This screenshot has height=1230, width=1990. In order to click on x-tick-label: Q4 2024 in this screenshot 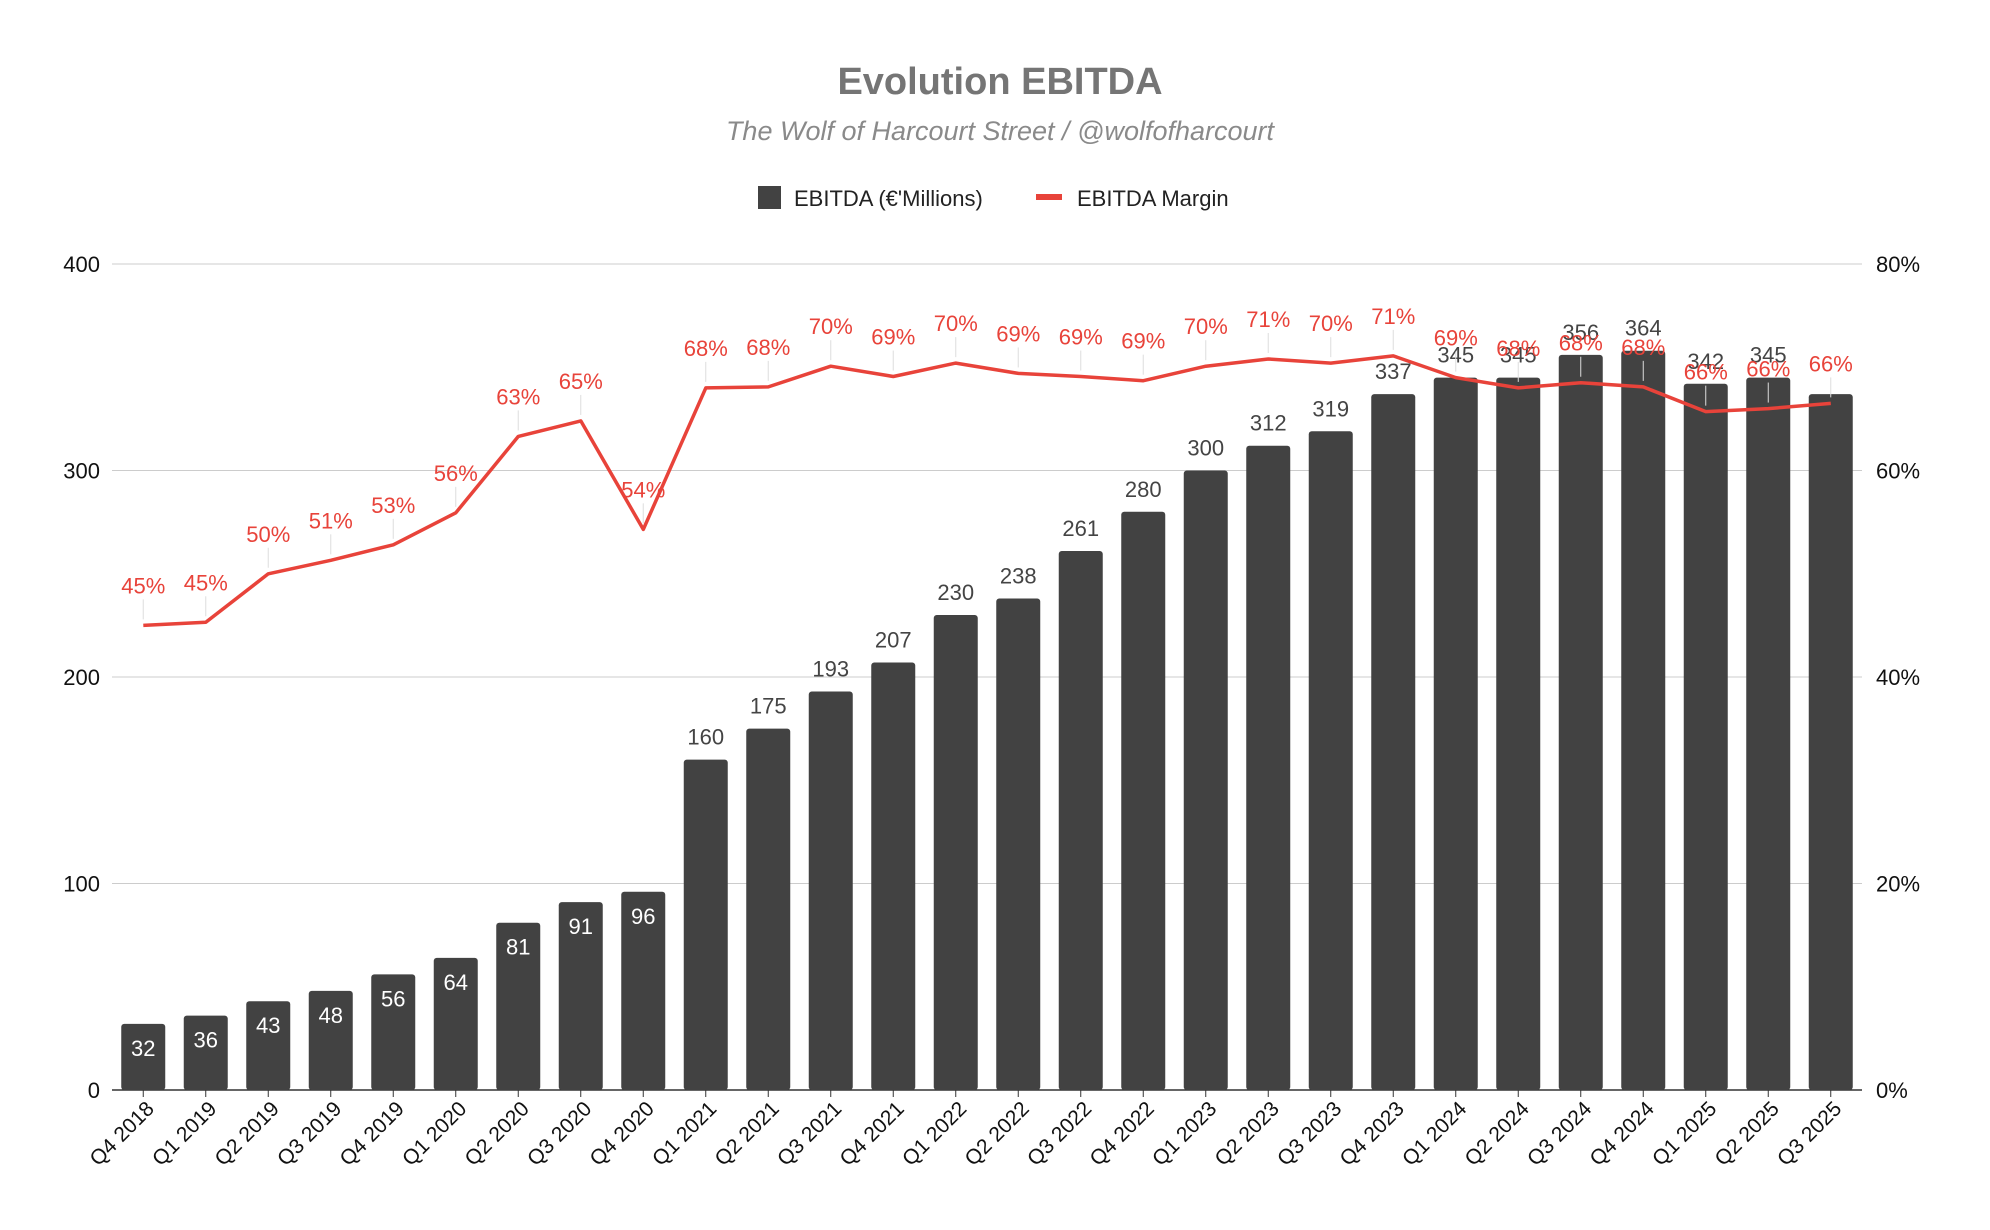, I will do `click(1622, 1133)`.